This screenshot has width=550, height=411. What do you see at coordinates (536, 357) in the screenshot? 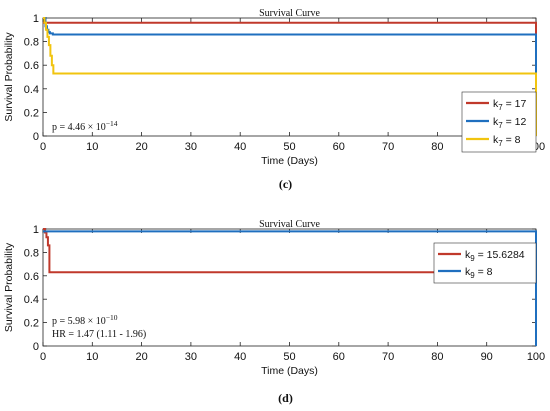
I see `x-tick-label: 100` at bounding box center [536, 357].